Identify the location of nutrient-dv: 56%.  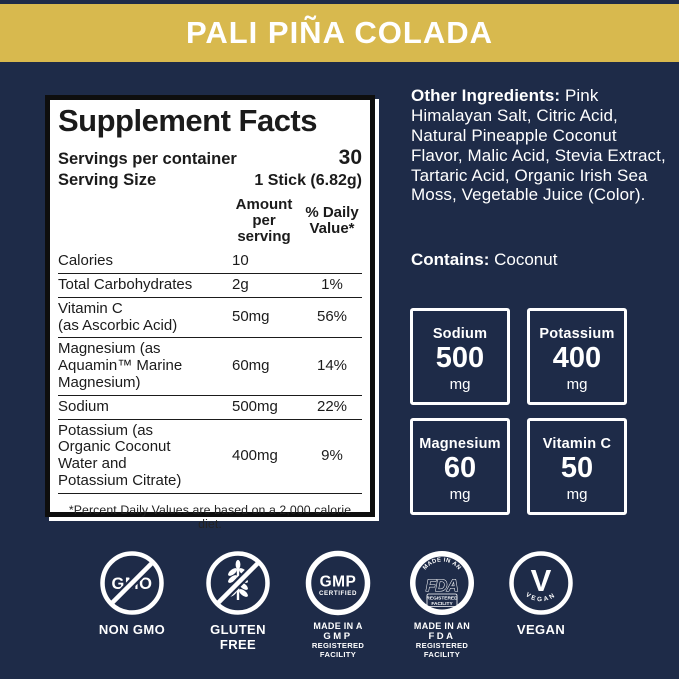
(332, 317).